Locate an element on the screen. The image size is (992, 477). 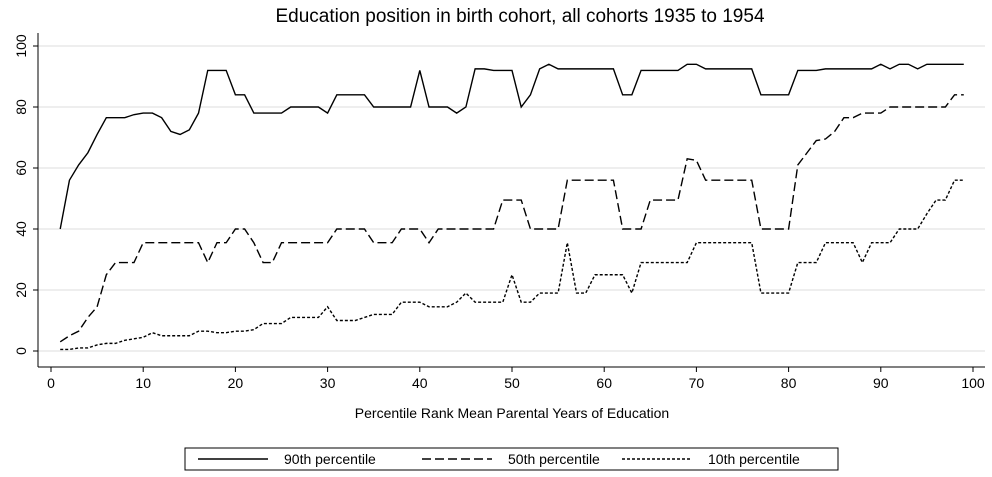
x-tick-label: 10 is located at coordinates (143, 383).